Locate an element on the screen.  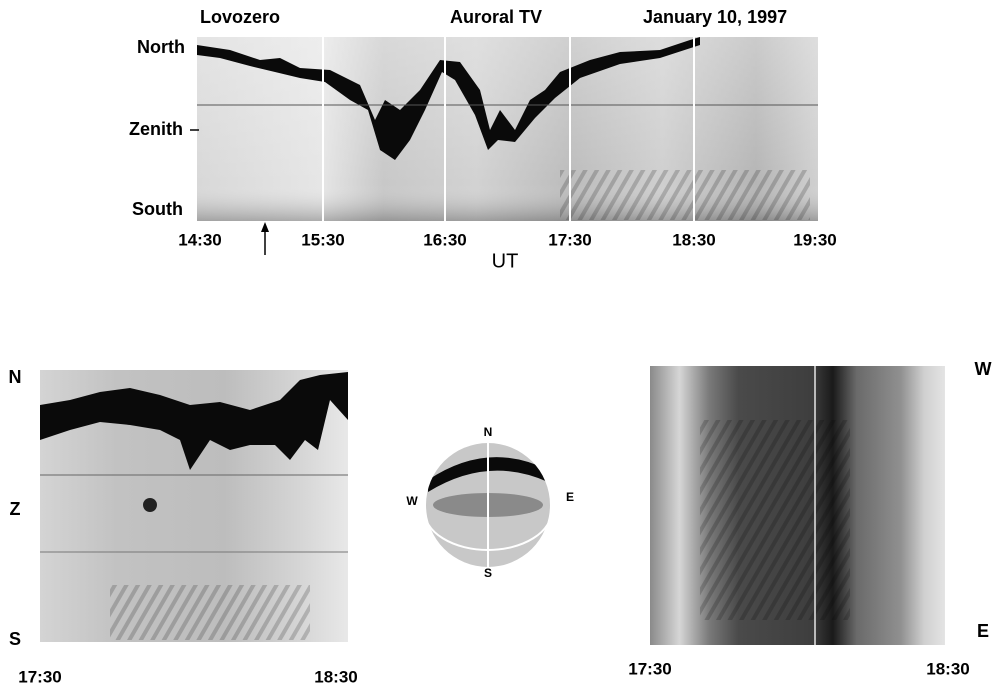
date: January 10, 1997 is located at coordinates (715, 17).